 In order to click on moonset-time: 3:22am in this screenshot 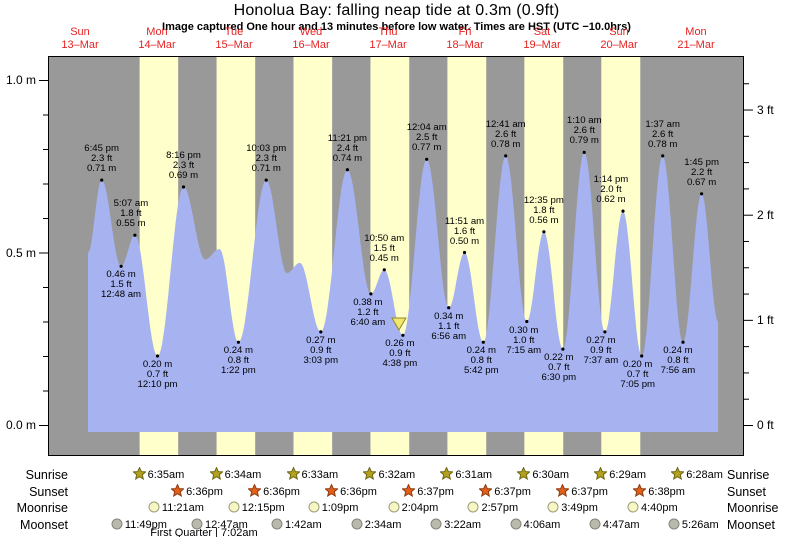, I will do `click(462, 525)`.